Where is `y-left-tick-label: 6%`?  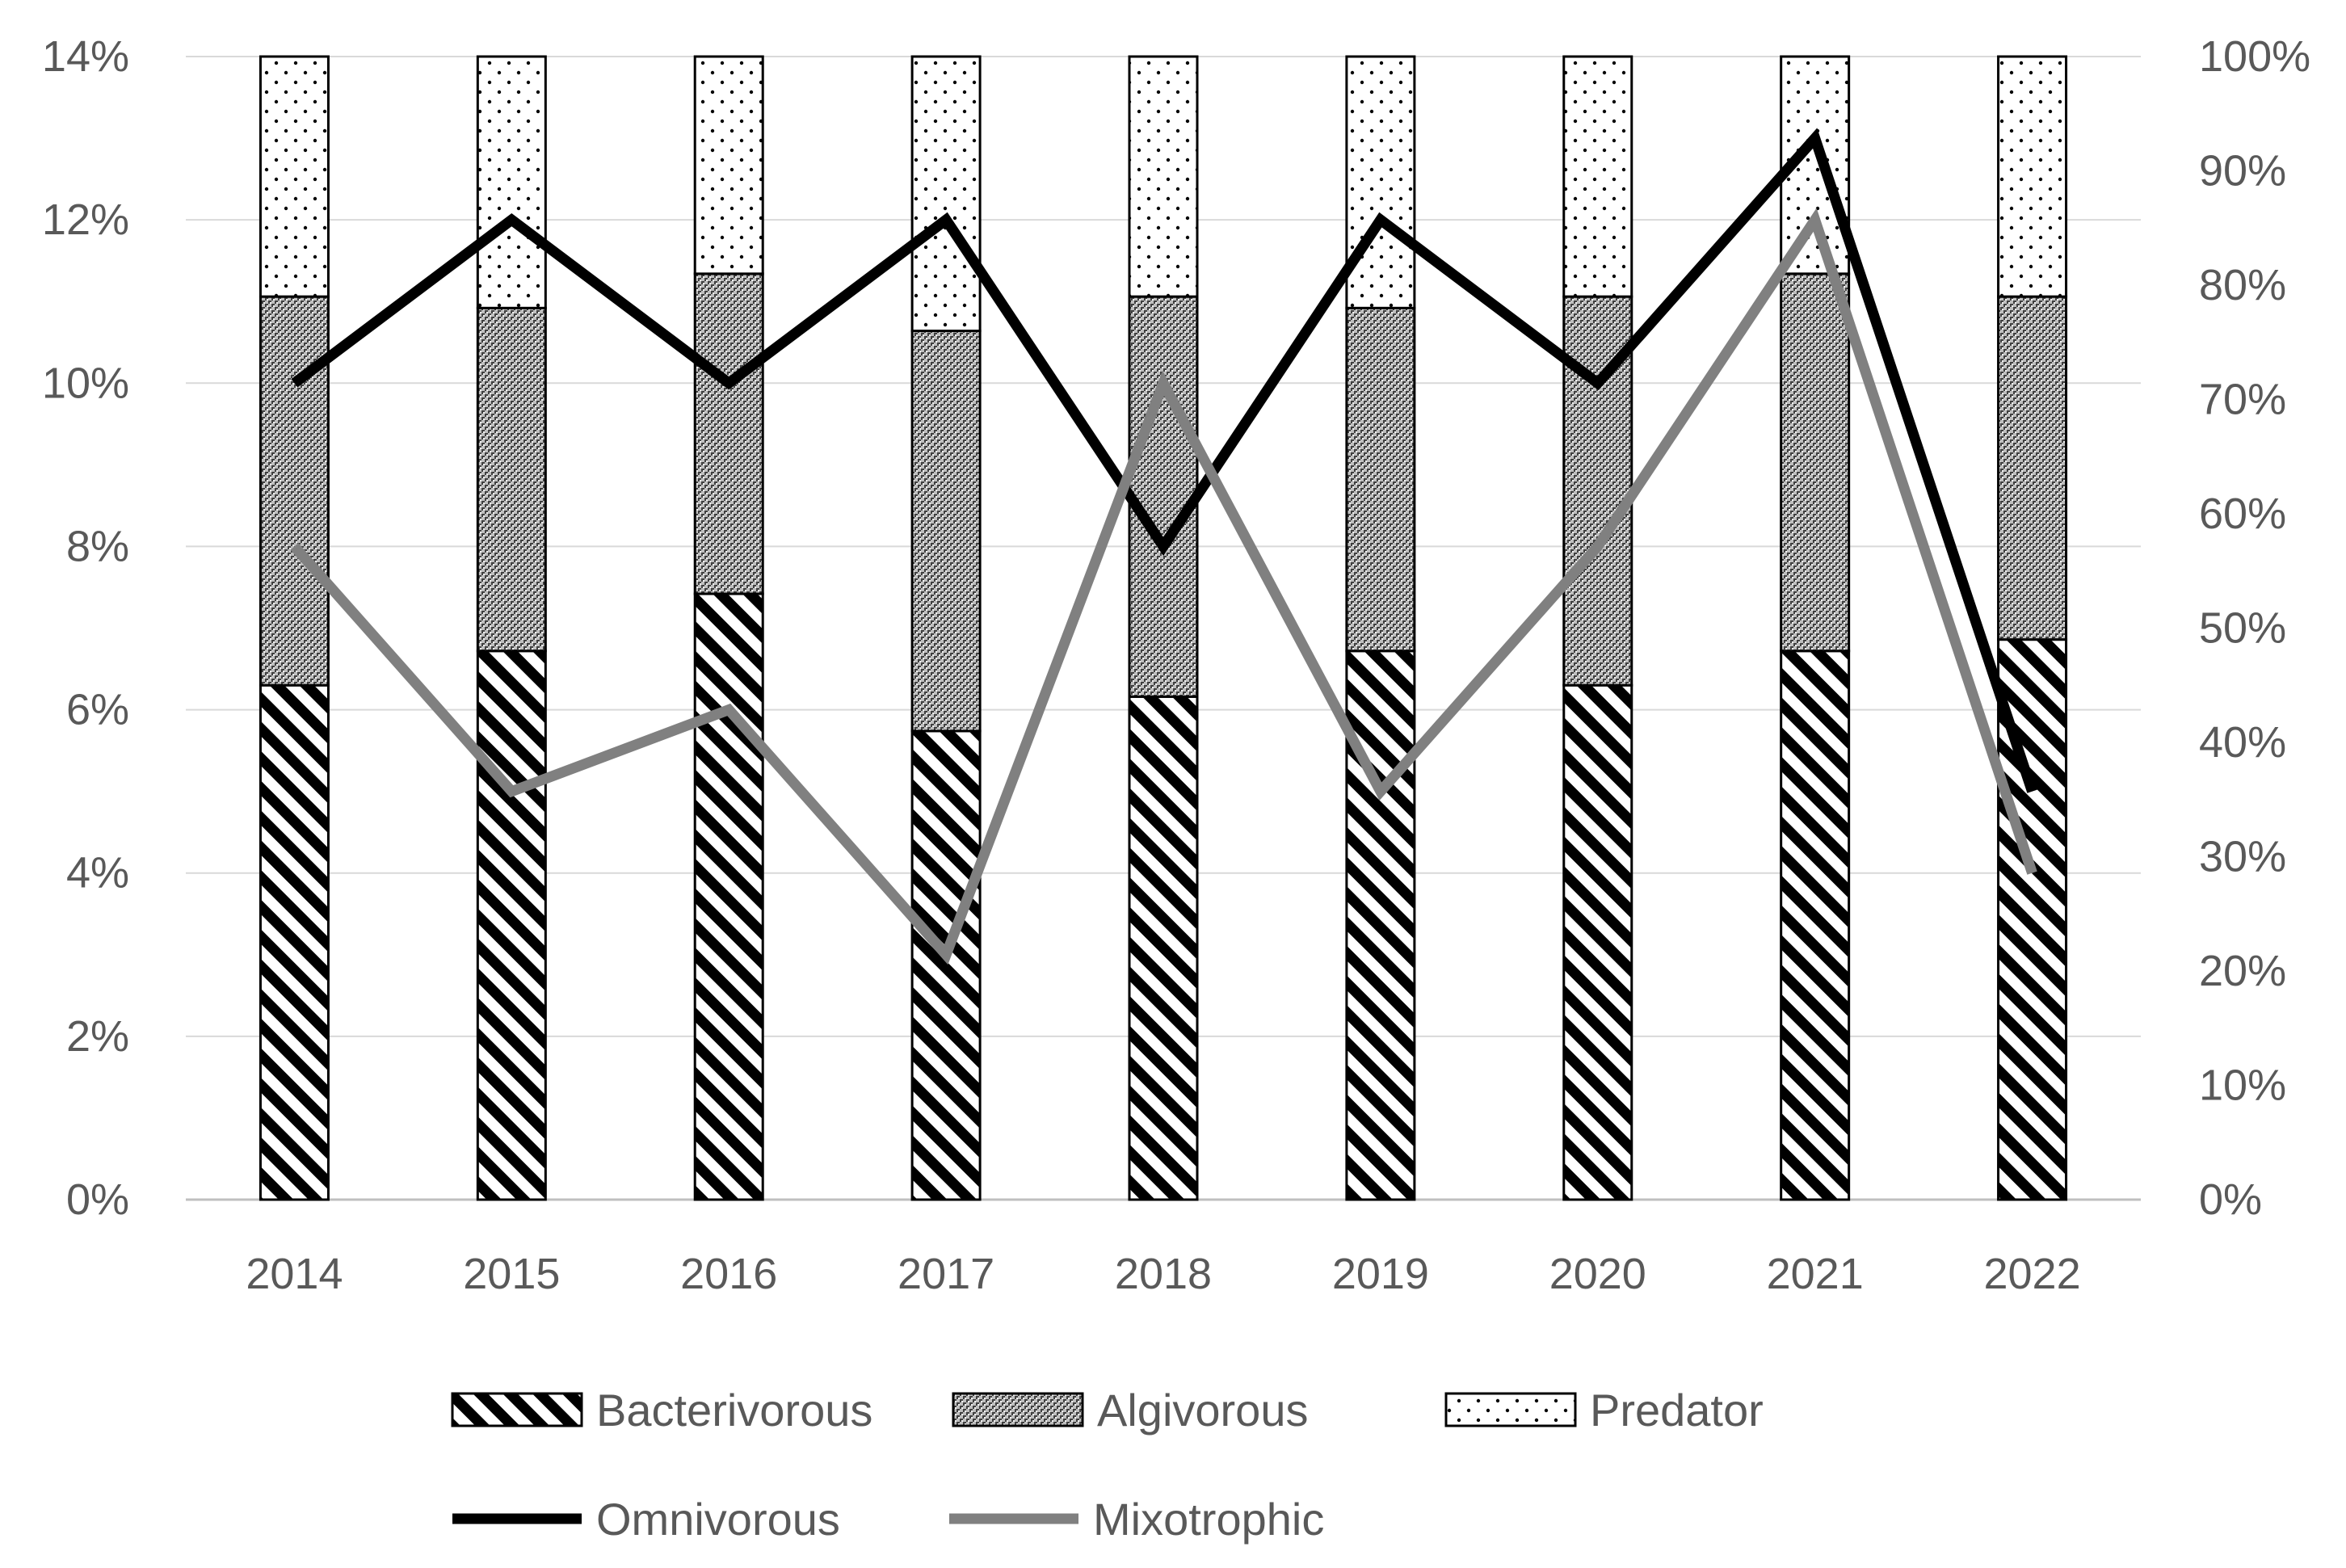
y-left-tick-label: 6% is located at coordinates (97, 710).